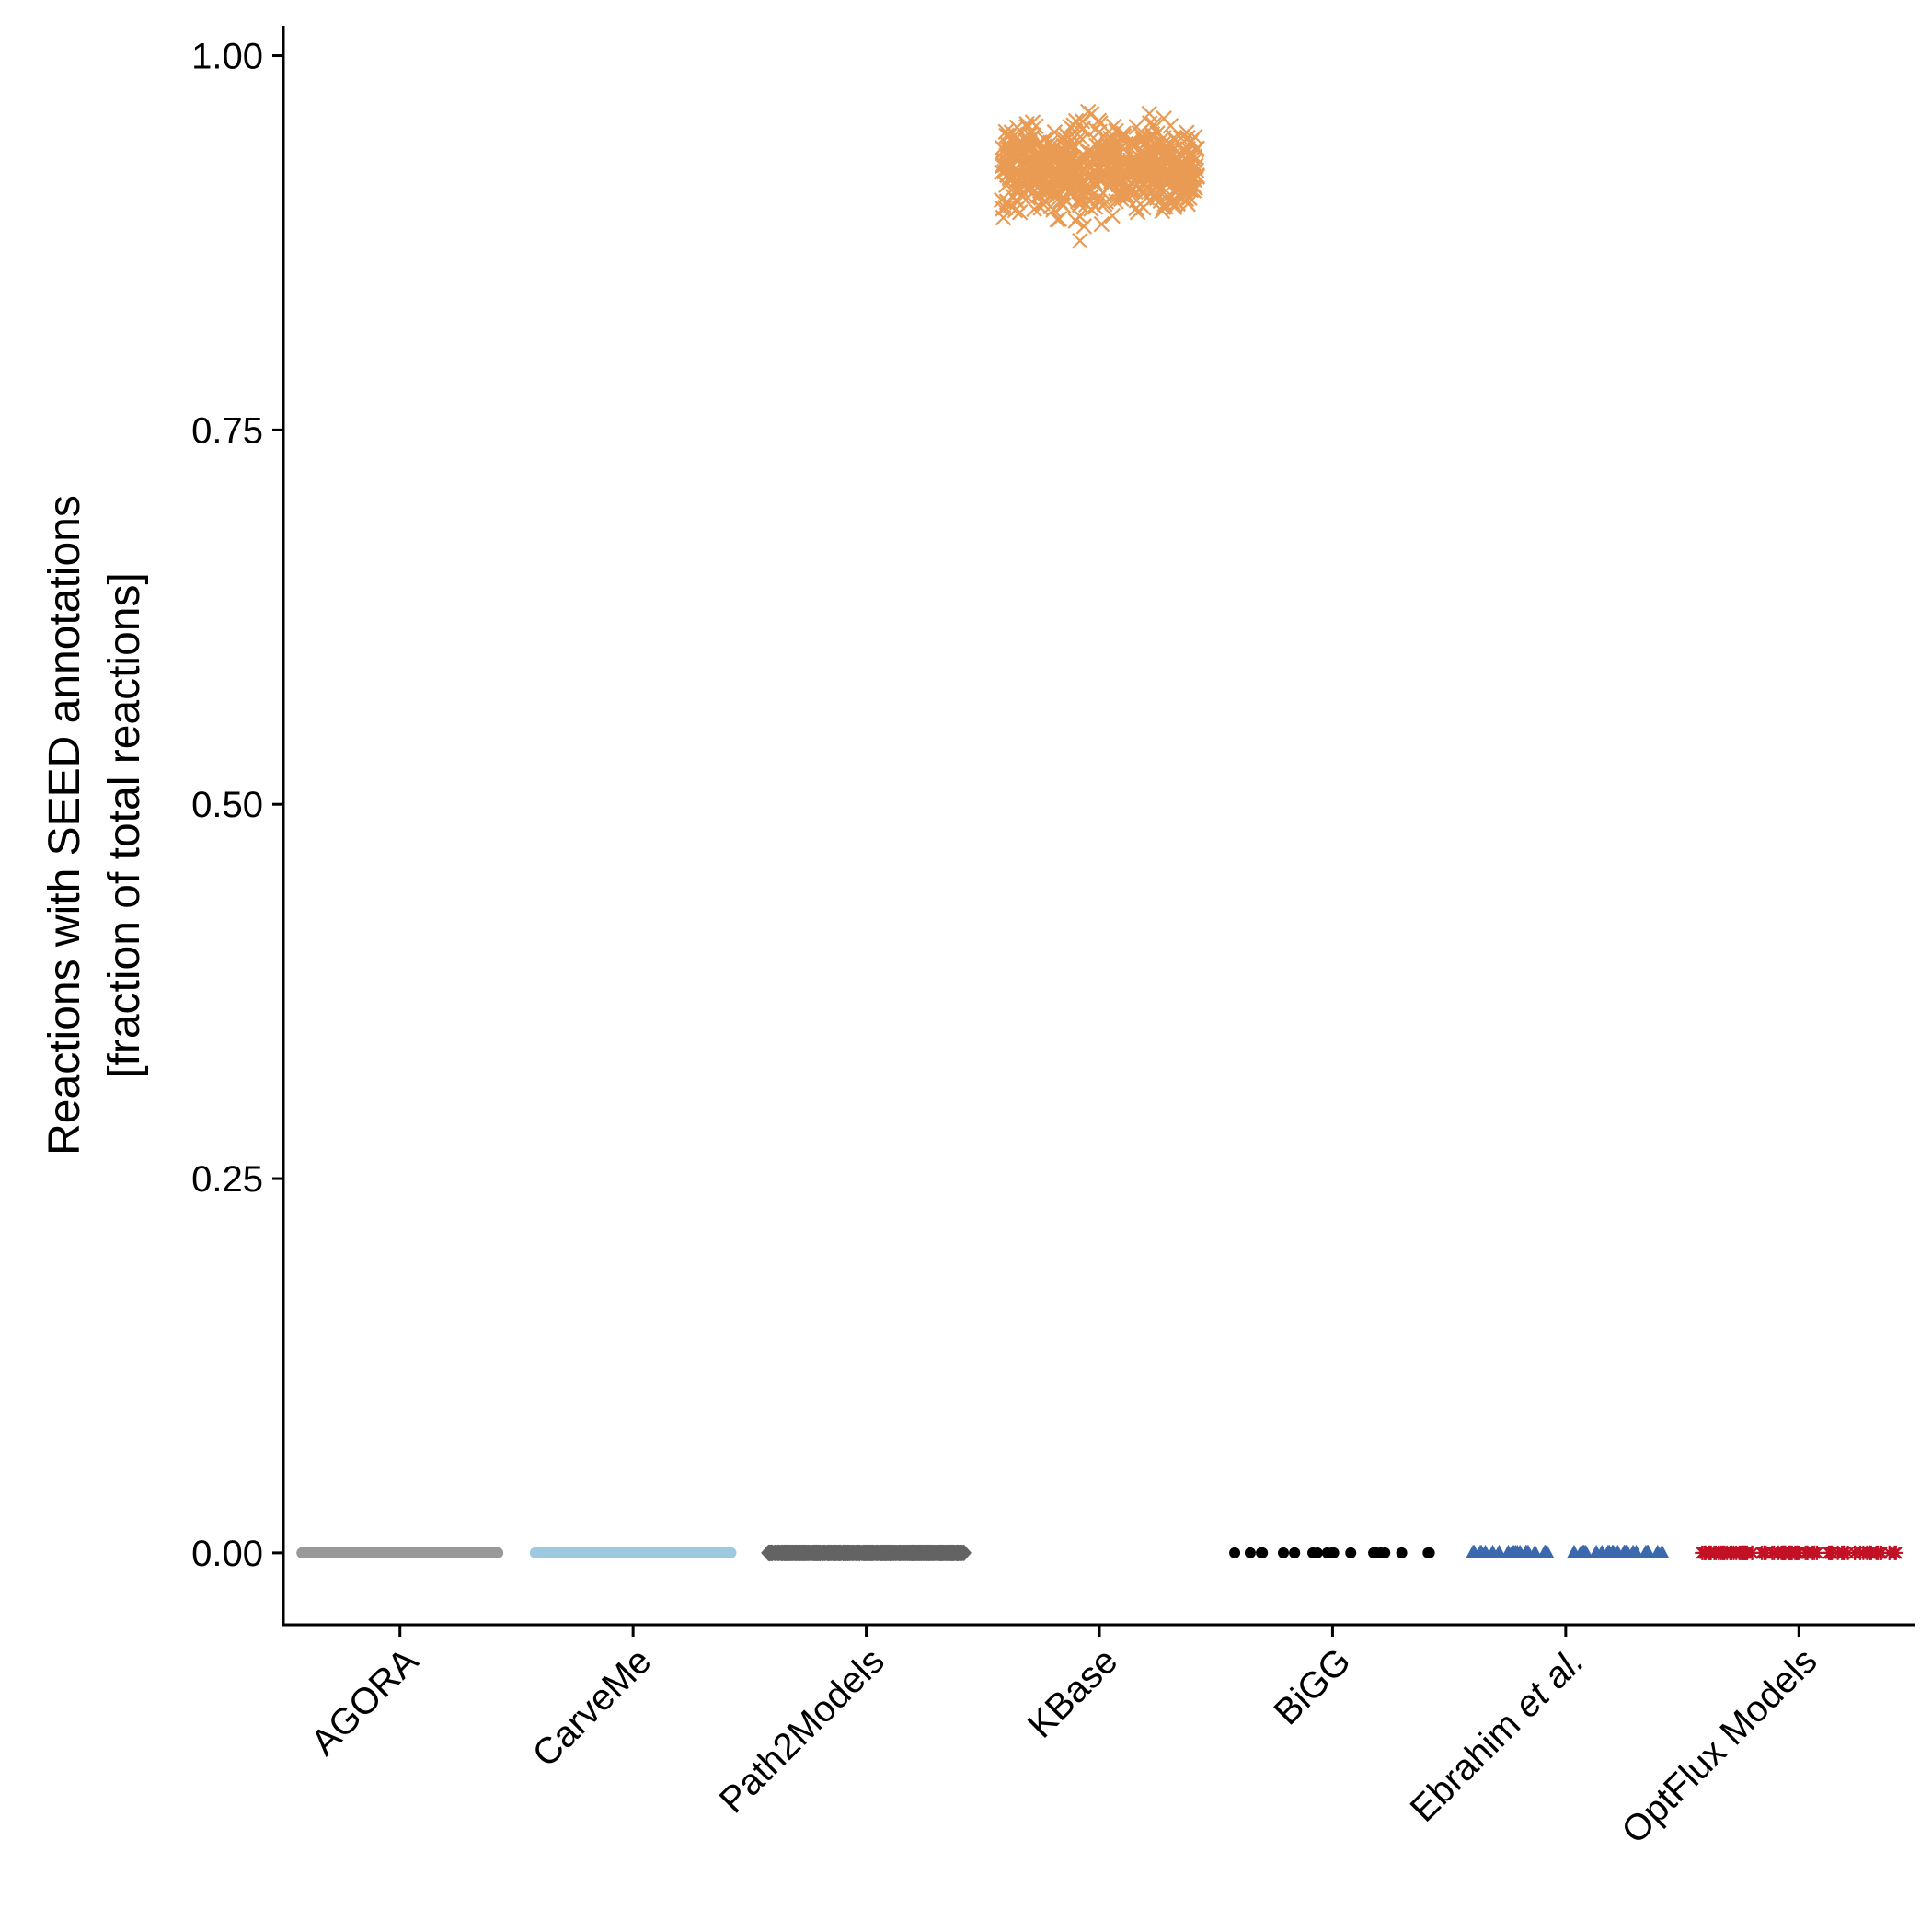 The height and width of the screenshot is (1932, 1932). What do you see at coordinates (64, 825) in the screenshot?
I see `y-axis-title: Reactions with SEED annotations` at bounding box center [64, 825].